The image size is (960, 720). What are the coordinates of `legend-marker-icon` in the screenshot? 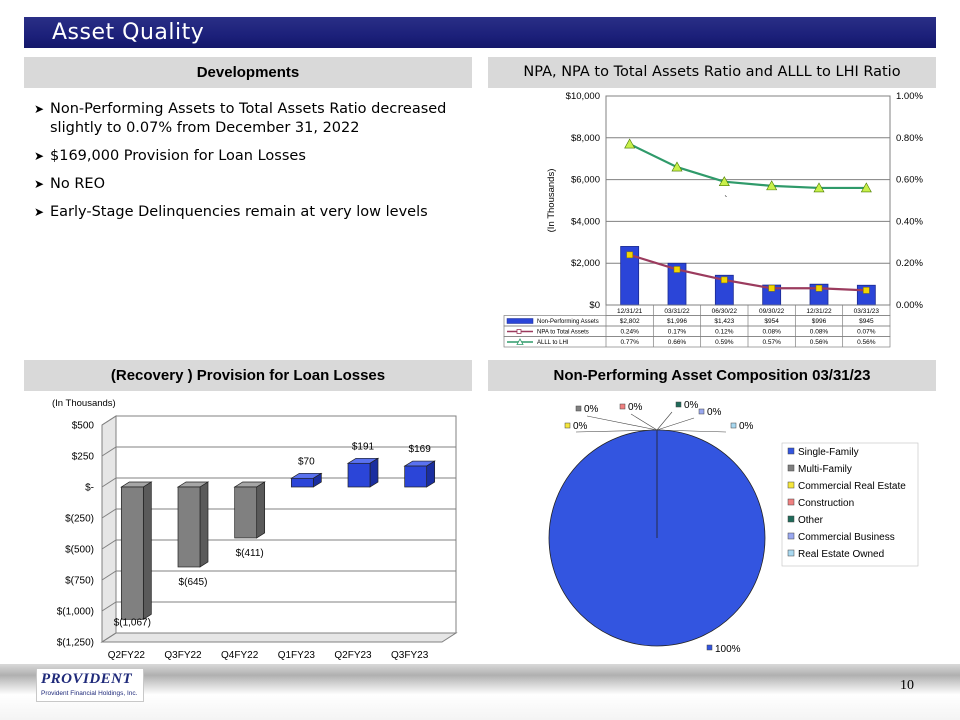 It's located at (520, 341).